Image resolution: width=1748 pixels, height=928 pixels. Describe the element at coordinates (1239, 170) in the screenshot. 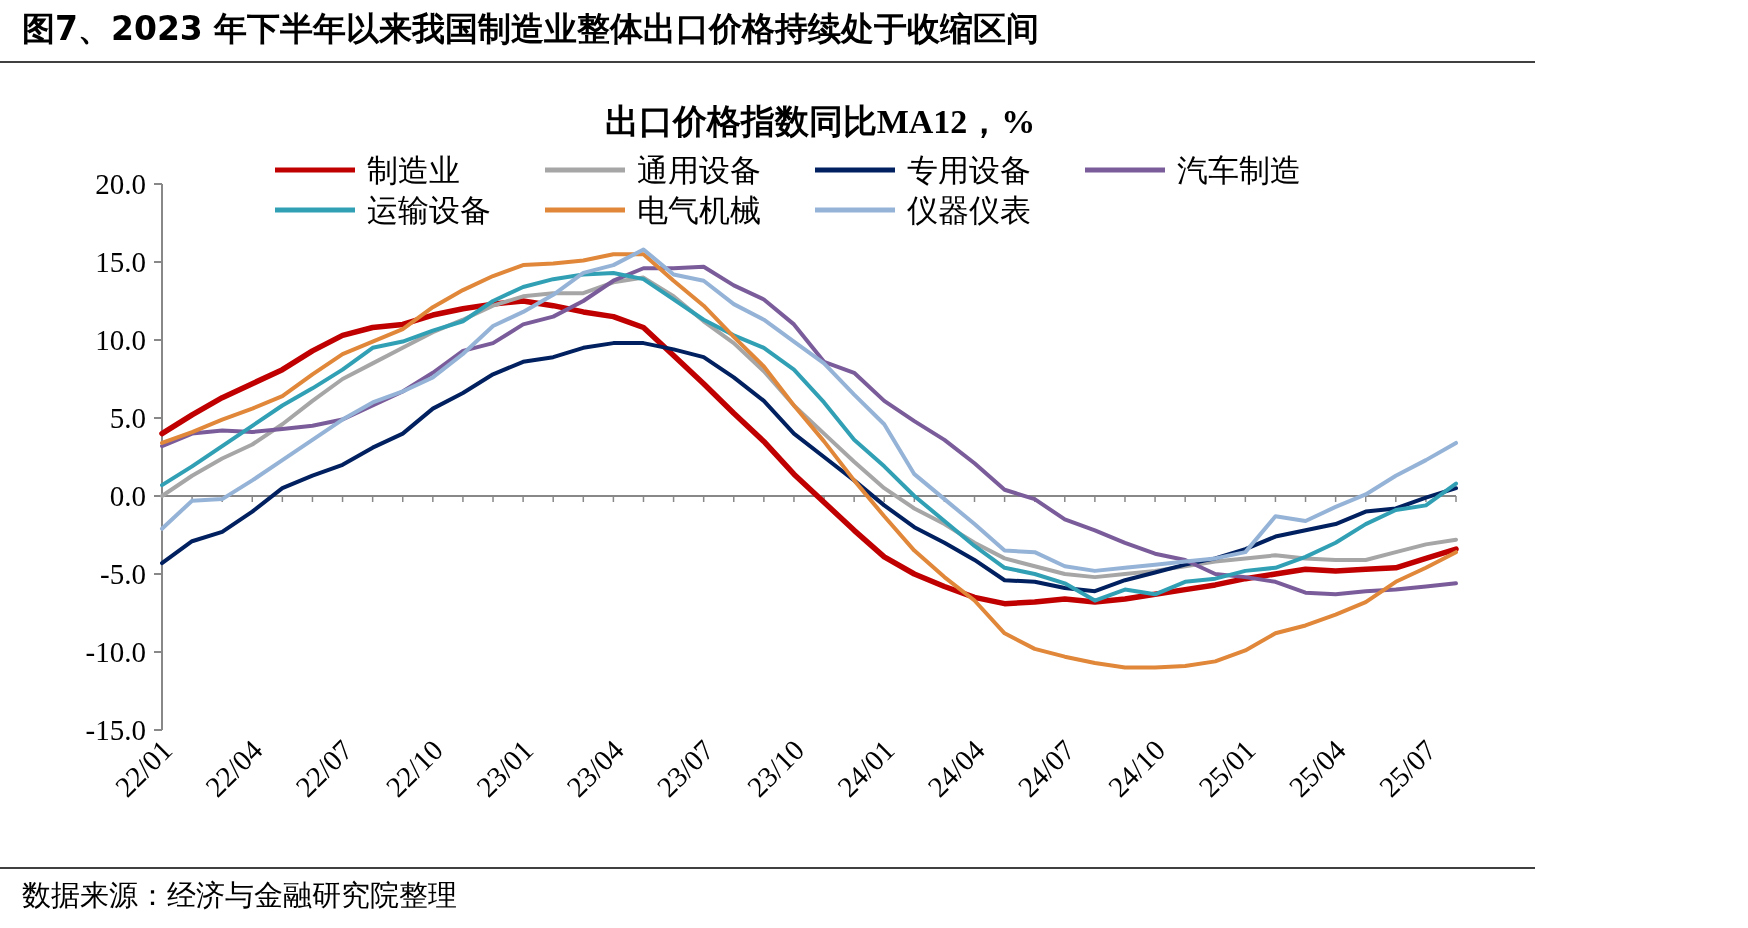

I see `legend-label: 汽车制造` at that location.